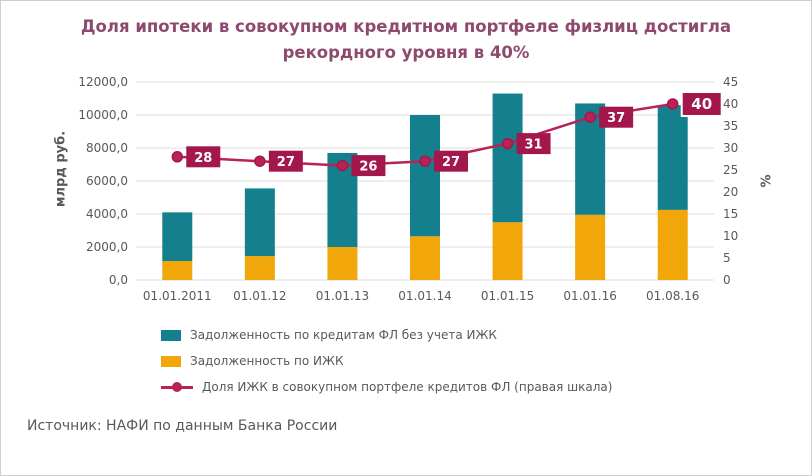 This screenshot has width=812, height=476. I want to click on legend-swatch-line, so click(177, 387).